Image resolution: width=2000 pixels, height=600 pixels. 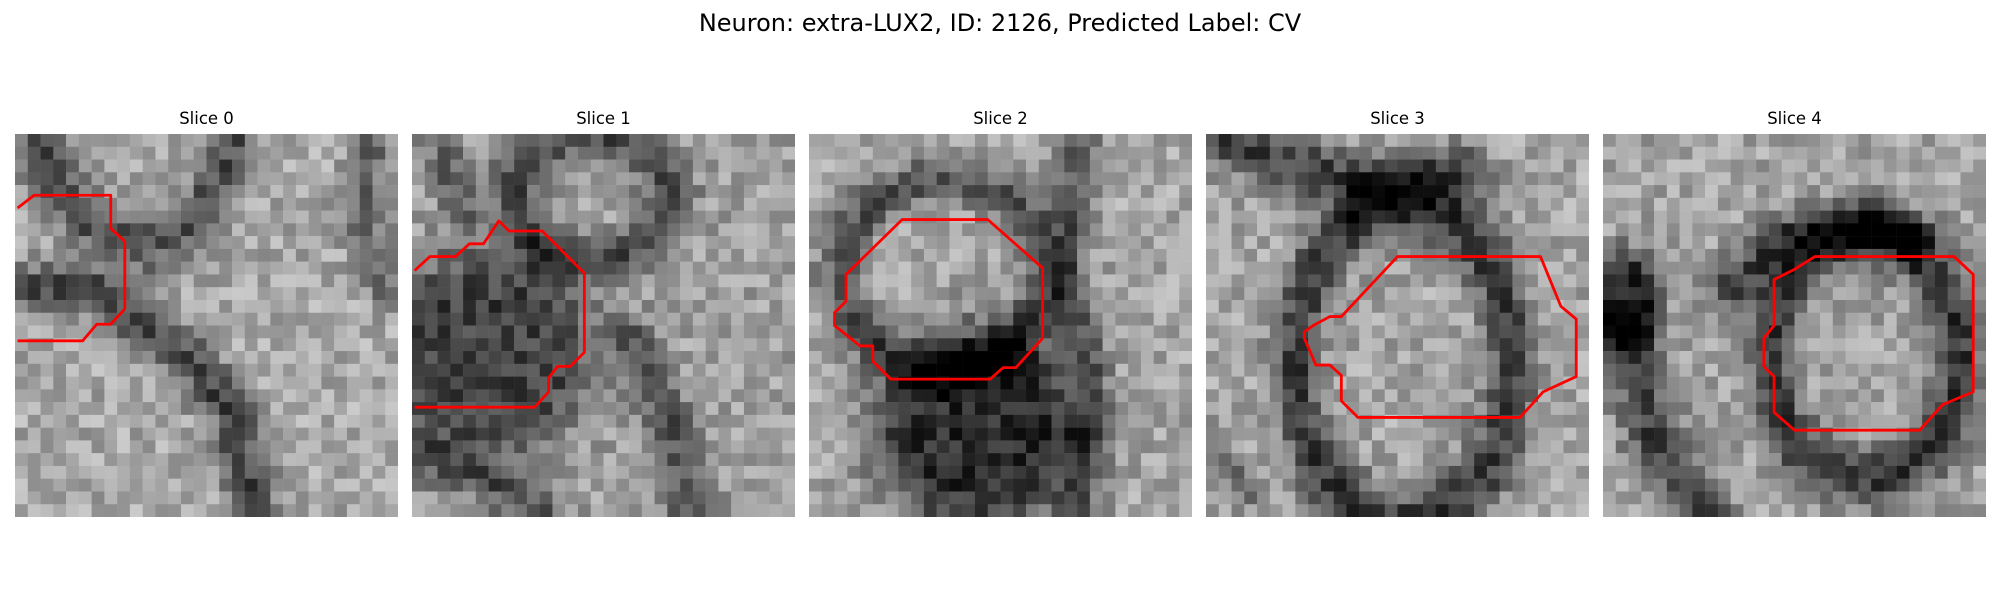 I want to click on slice-panel-2: Slice 2, so click(x=1000, y=312).